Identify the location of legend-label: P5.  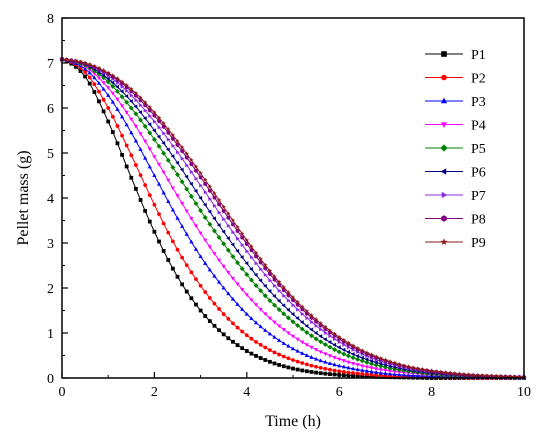
(478, 149).